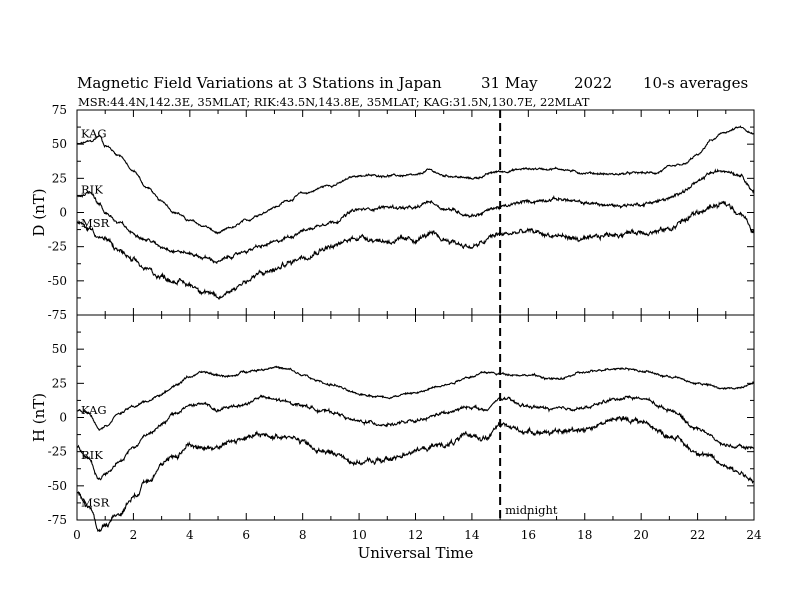  I want to click on x-tick-label: 14, so click(472, 535).